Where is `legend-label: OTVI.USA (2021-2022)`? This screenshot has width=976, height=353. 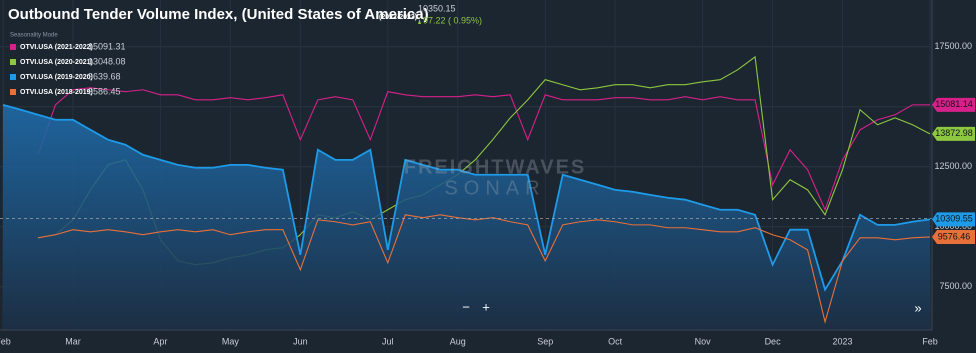
legend-label: OTVI.USA (2021-2022) is located at coordinates (56, 47).